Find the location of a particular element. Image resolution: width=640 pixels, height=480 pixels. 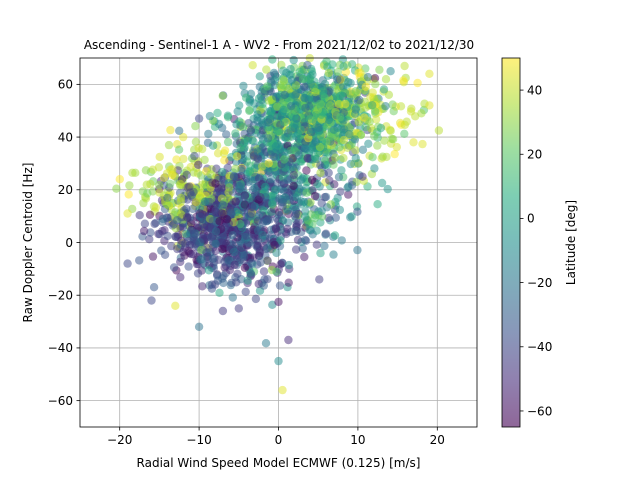

y-tick-label: −60 is located at coordinates (60, 401).